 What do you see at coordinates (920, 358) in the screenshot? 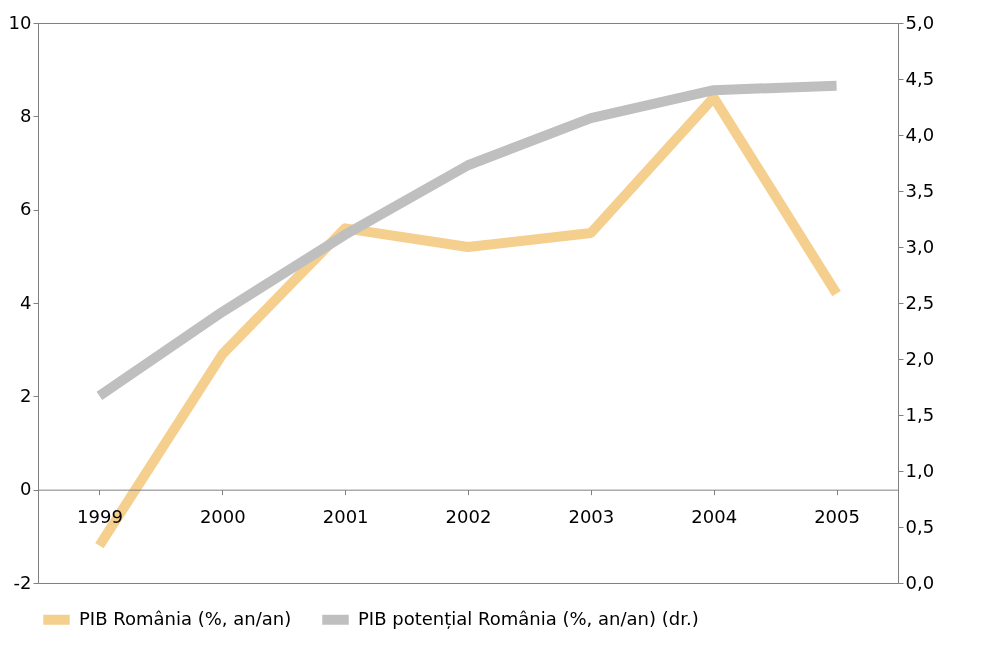
I see `y2-tick-label: 2,0` at bounding box center [920, 358].